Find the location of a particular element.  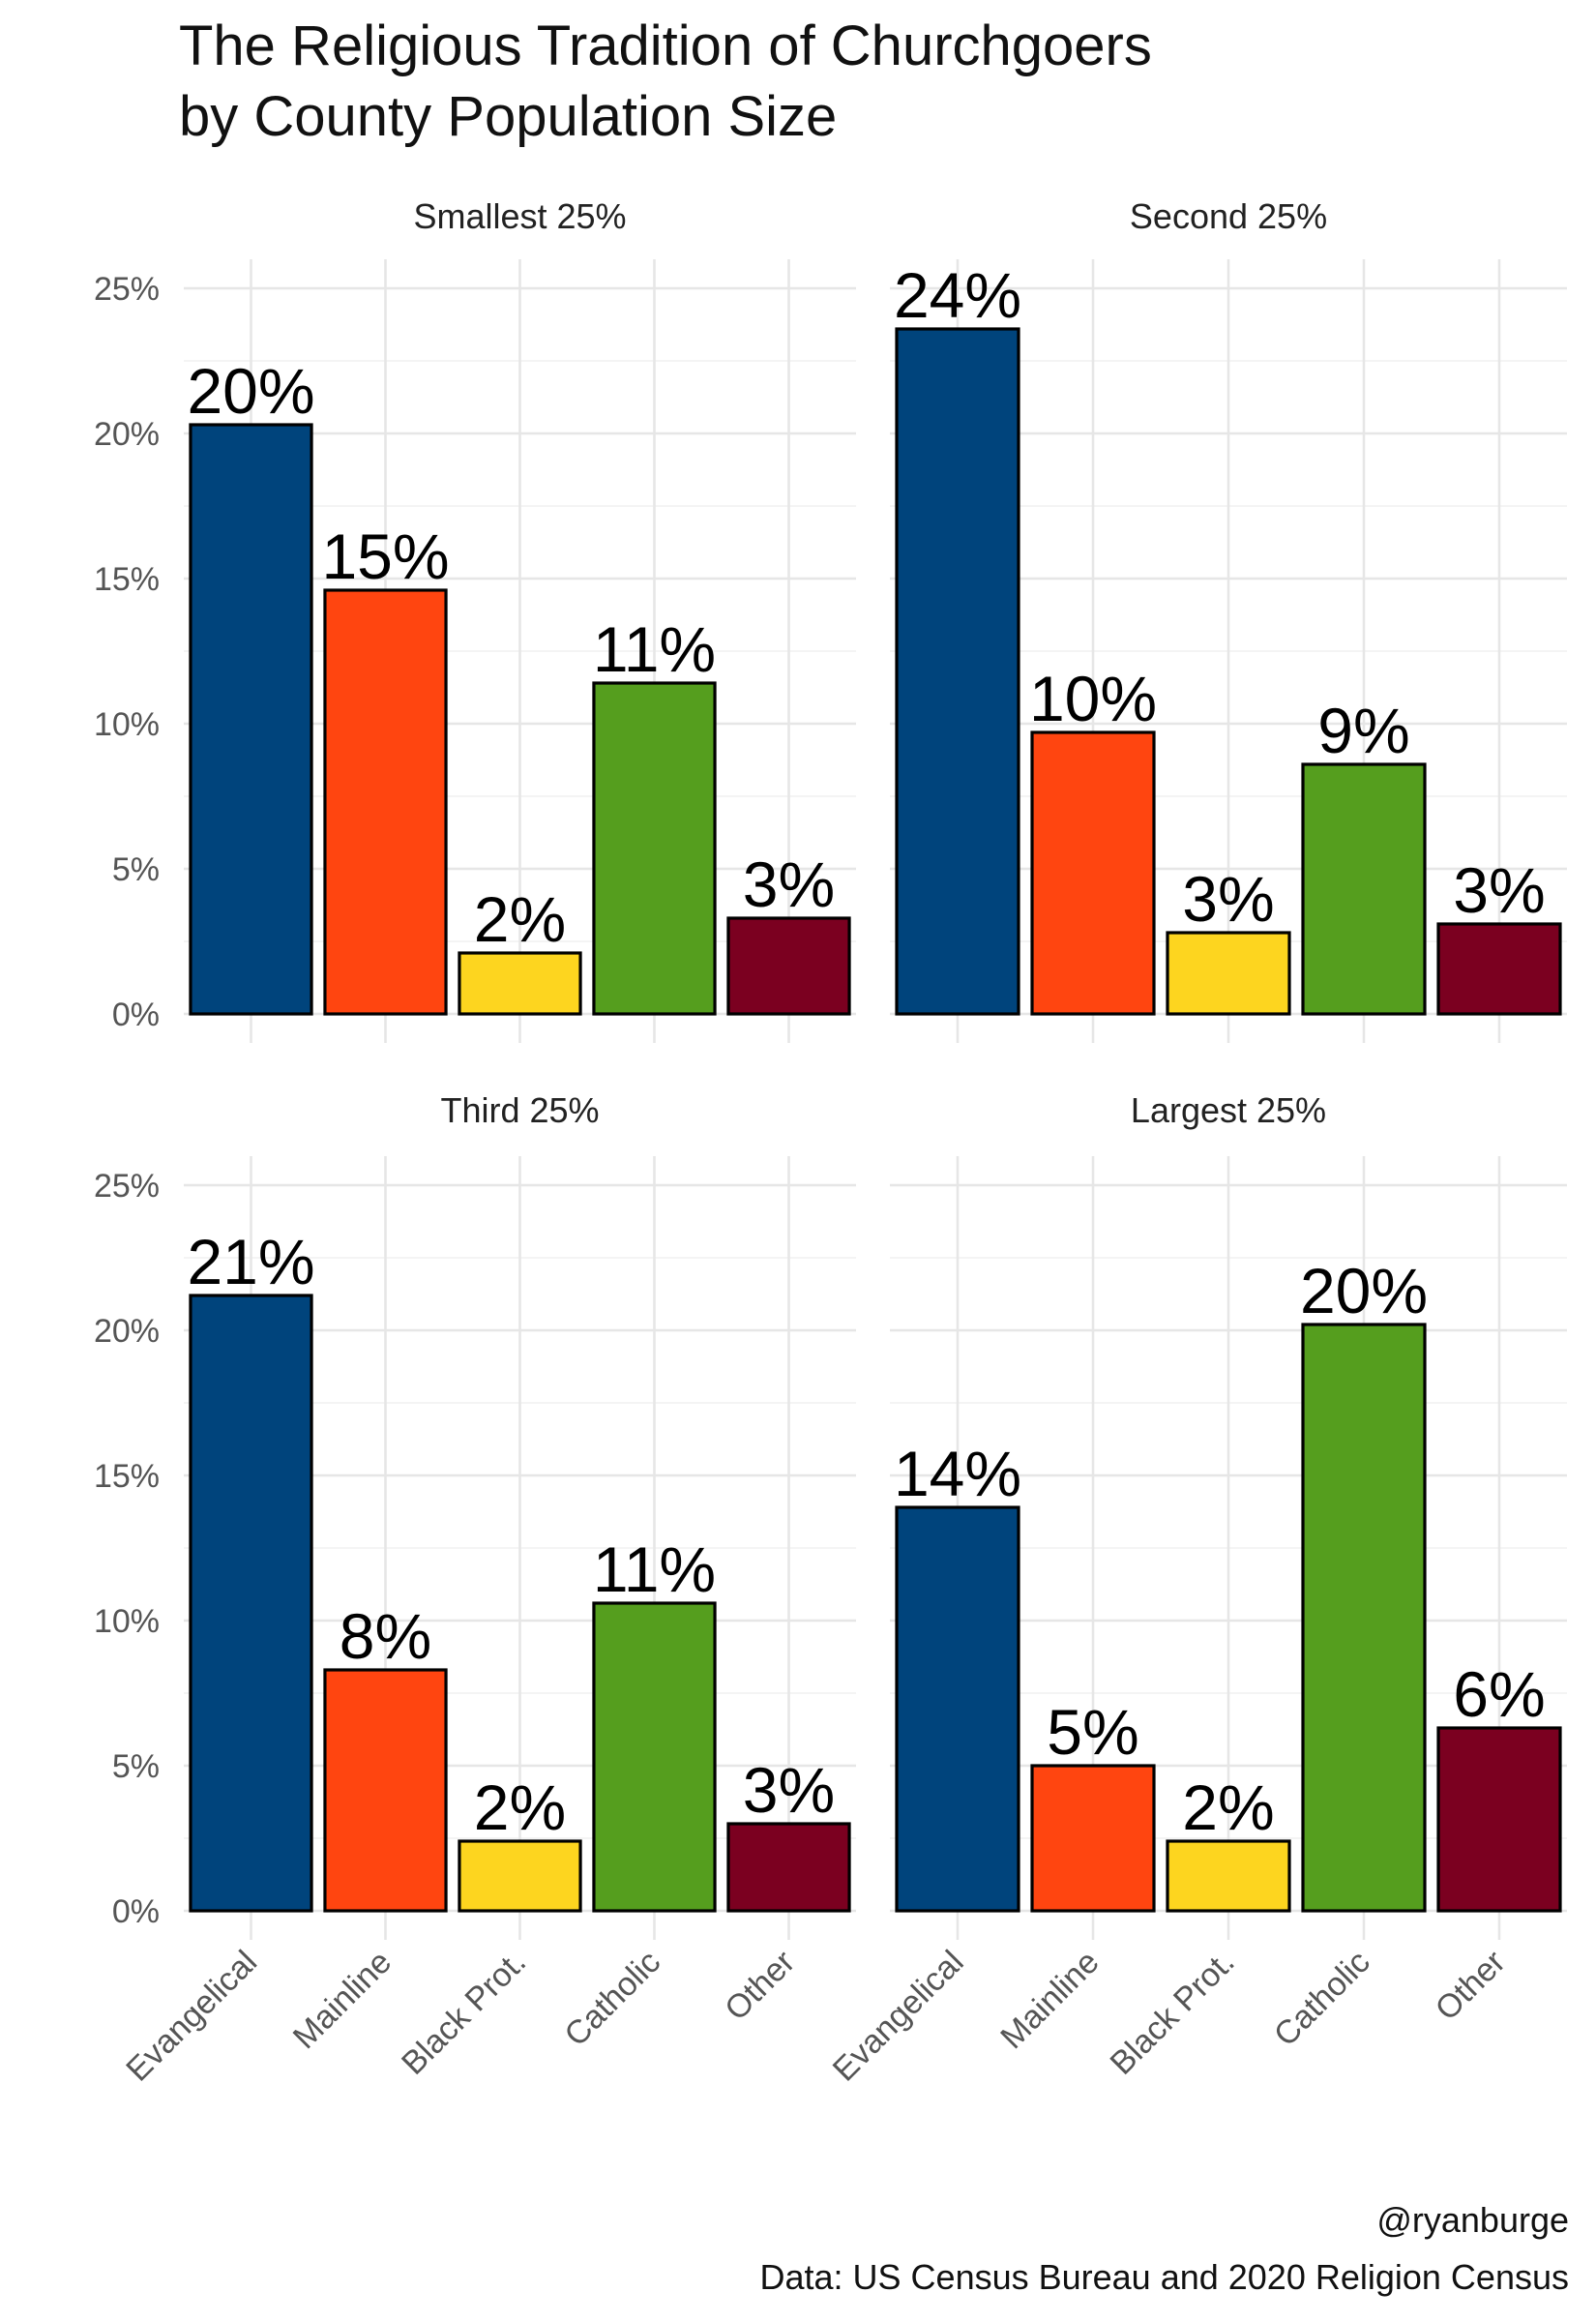

facet-title-smallest-25: Smallest 25% is located at coordinates (519, 216).